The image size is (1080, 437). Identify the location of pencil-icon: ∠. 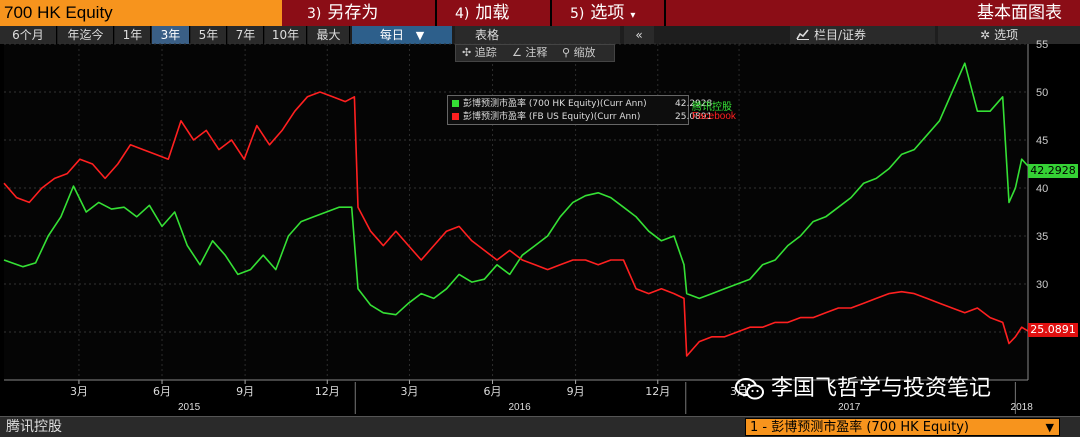
(519, 52).